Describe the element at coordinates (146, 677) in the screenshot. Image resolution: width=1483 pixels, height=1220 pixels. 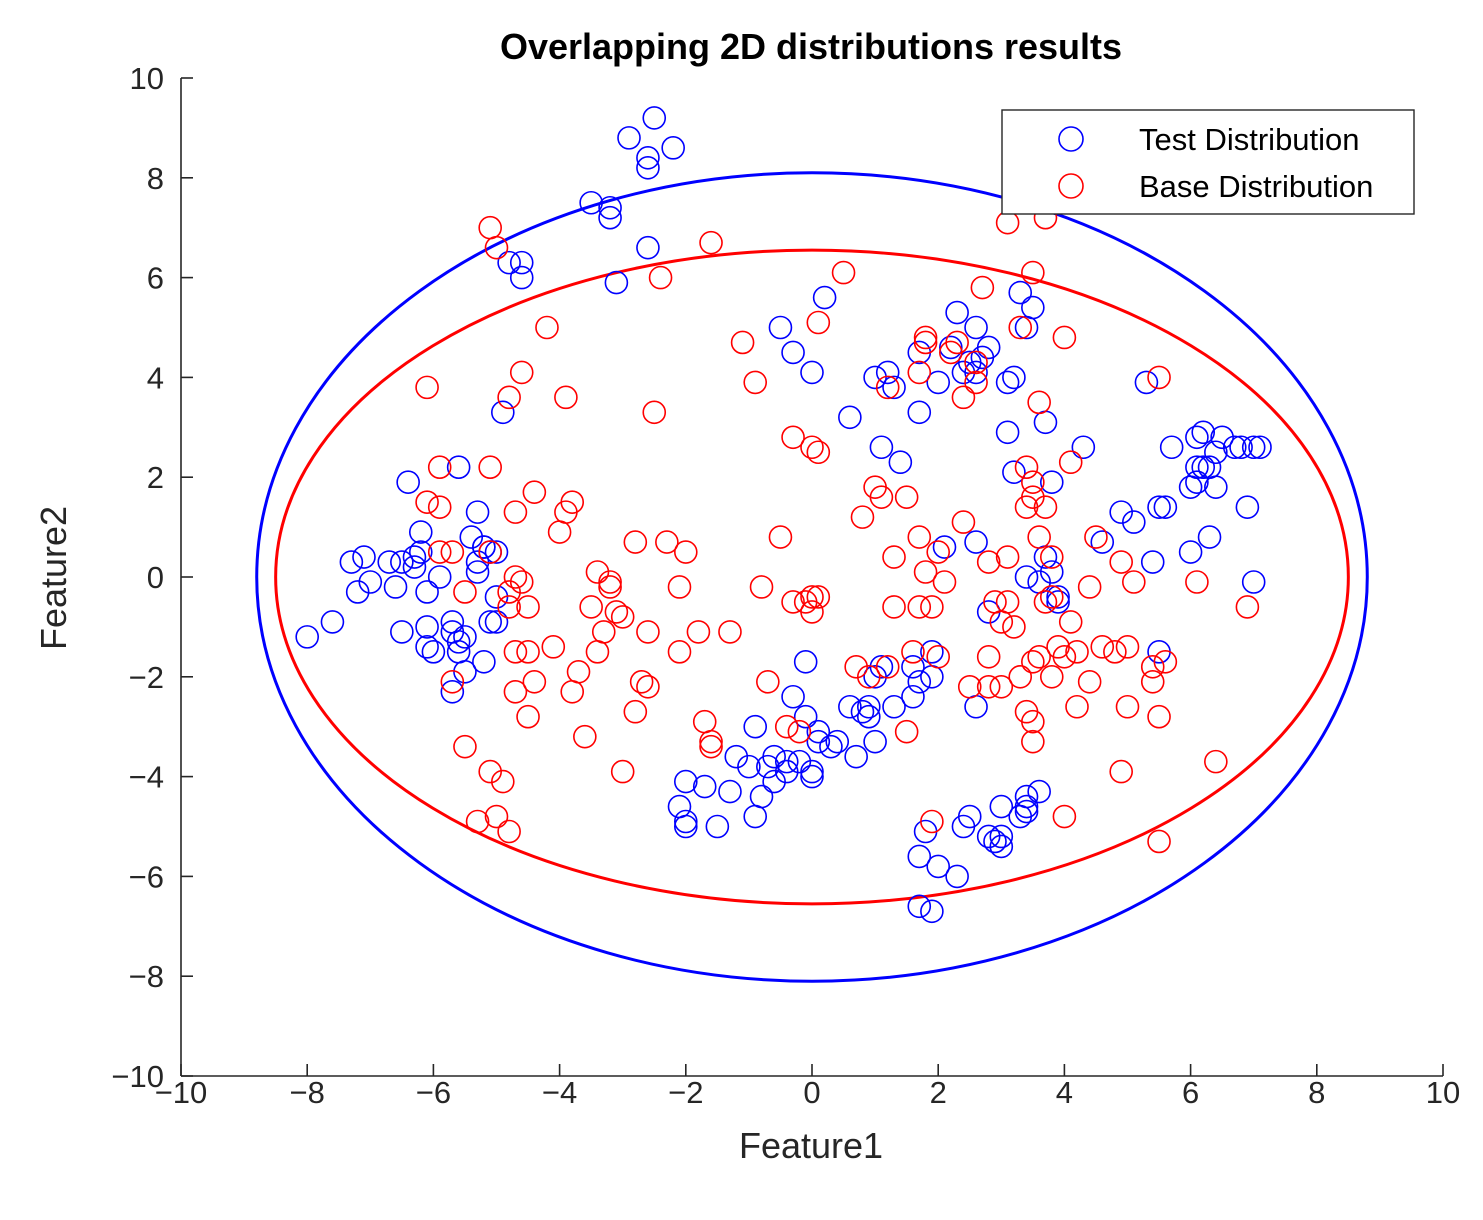
I see `y-tick-label: −2` at that location.